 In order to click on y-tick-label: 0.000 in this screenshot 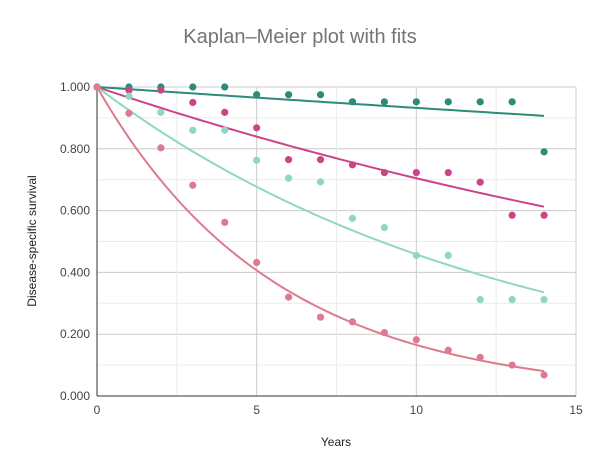, I will do `click(75, 396)`.